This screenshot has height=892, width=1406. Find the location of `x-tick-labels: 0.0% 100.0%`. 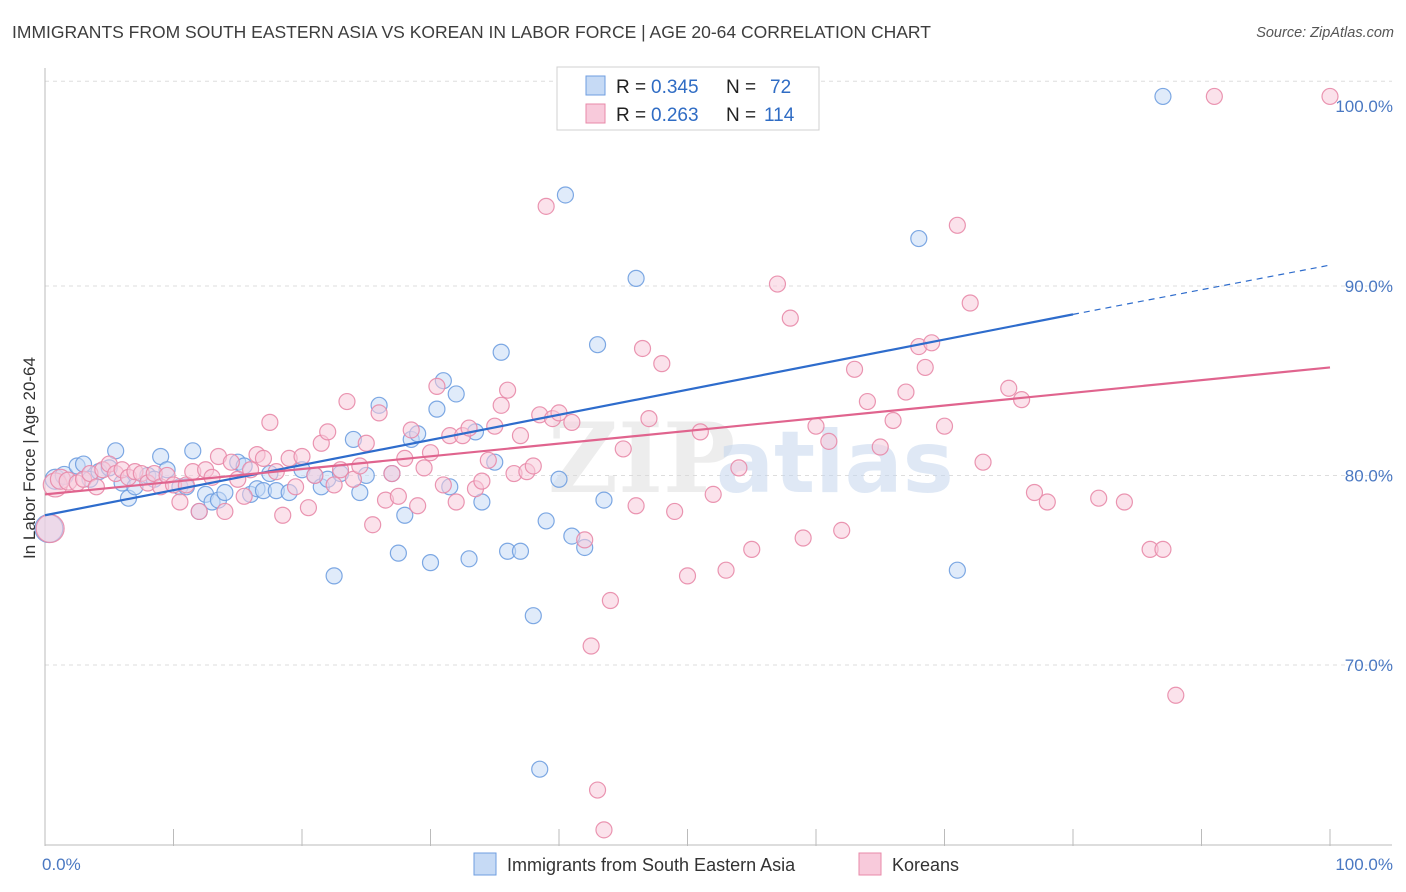

x-tick-labels: 0.0% 100.0% is located at coordinates (717, 864).